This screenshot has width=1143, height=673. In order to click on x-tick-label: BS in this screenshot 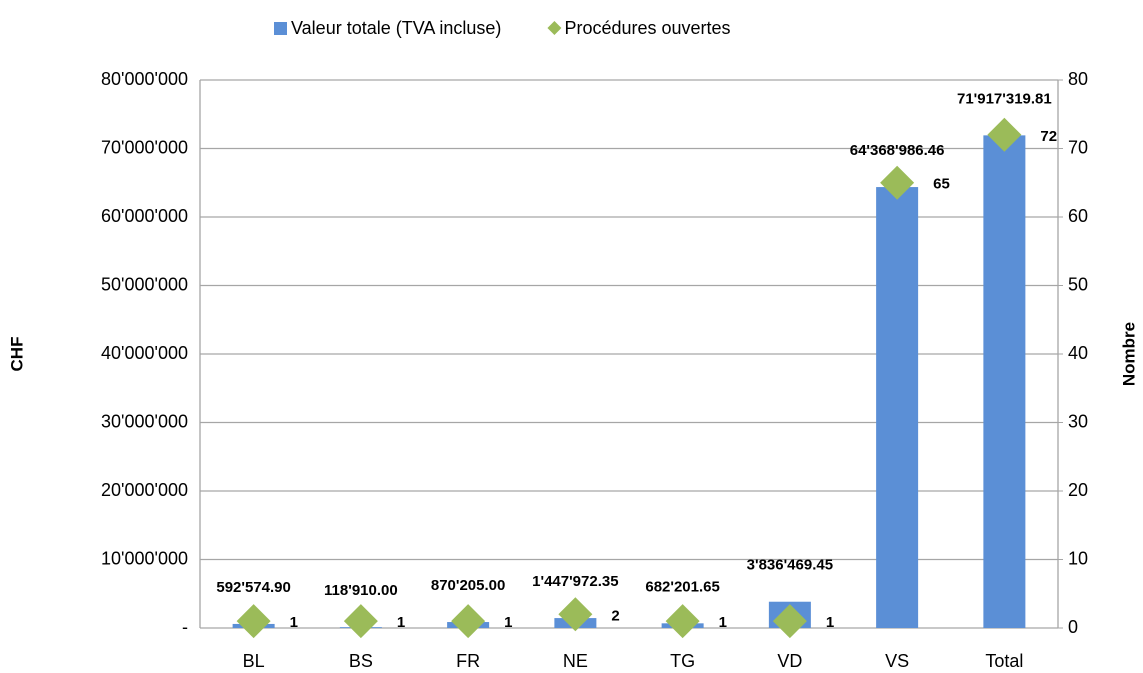, I will do `click(361, 661)`.